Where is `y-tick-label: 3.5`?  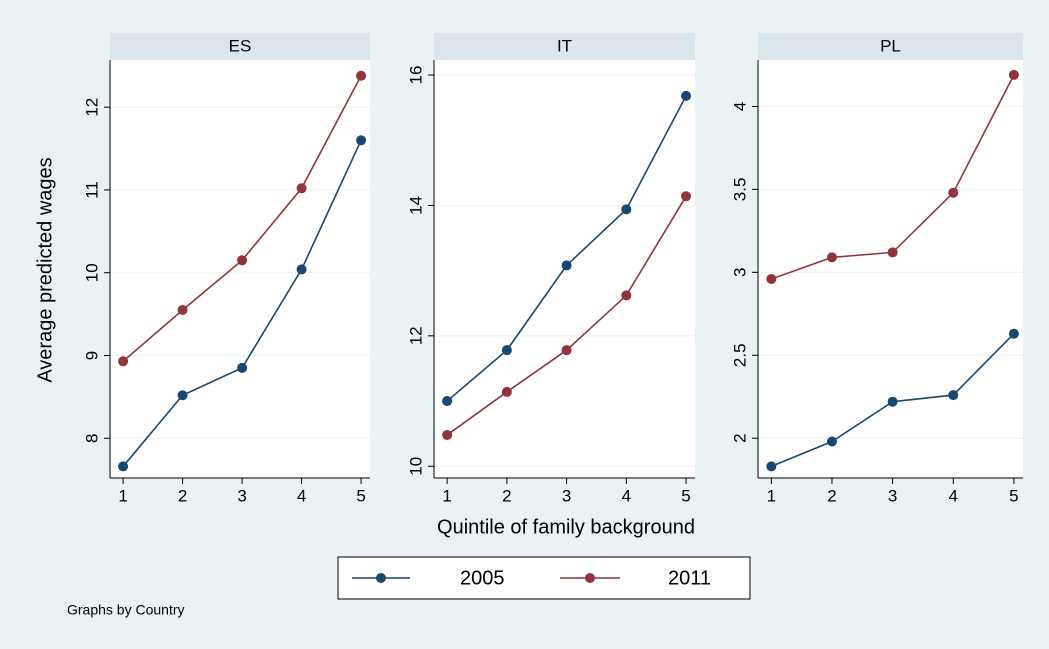 y-tick-label: 3.5 is located at coordinates (739, 190).